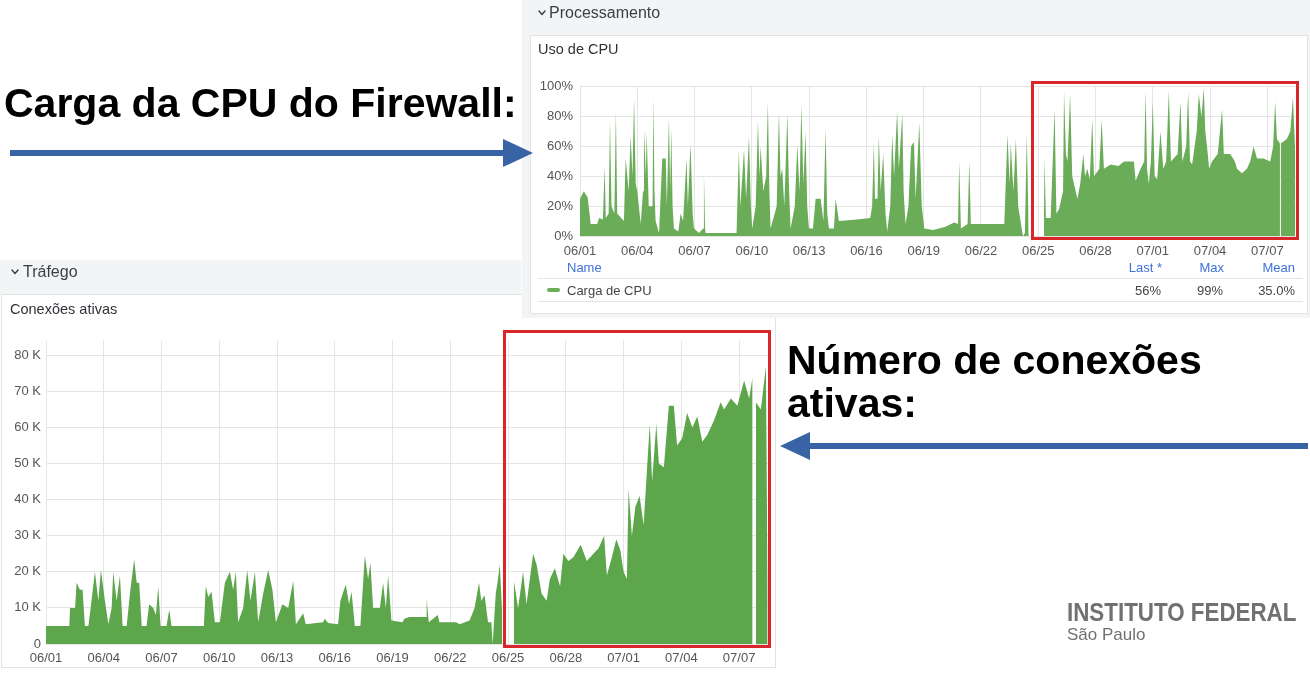 This screenshot has width=1310, height=676. I want to click on legend-label: Carga de CPU, so click(609, 290).